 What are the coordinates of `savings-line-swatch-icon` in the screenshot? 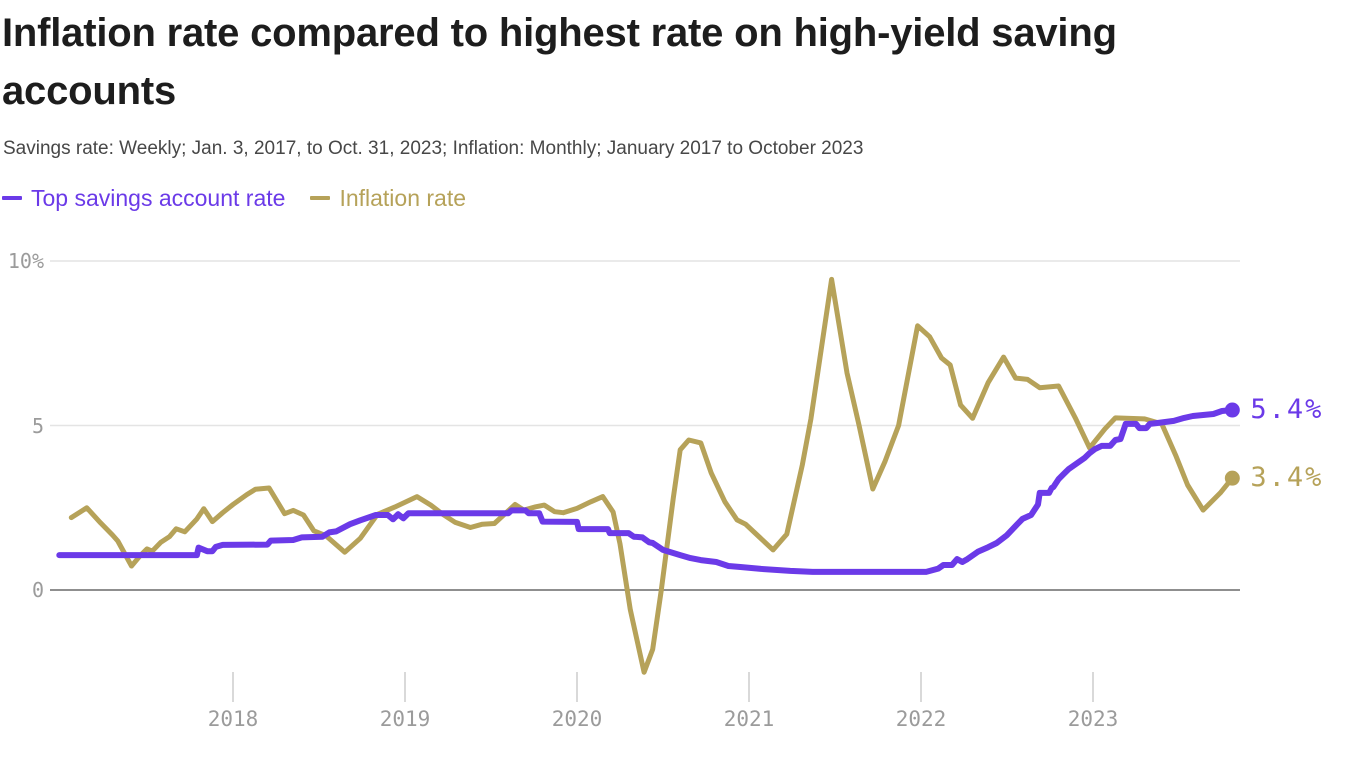 It's located at (12, 198).